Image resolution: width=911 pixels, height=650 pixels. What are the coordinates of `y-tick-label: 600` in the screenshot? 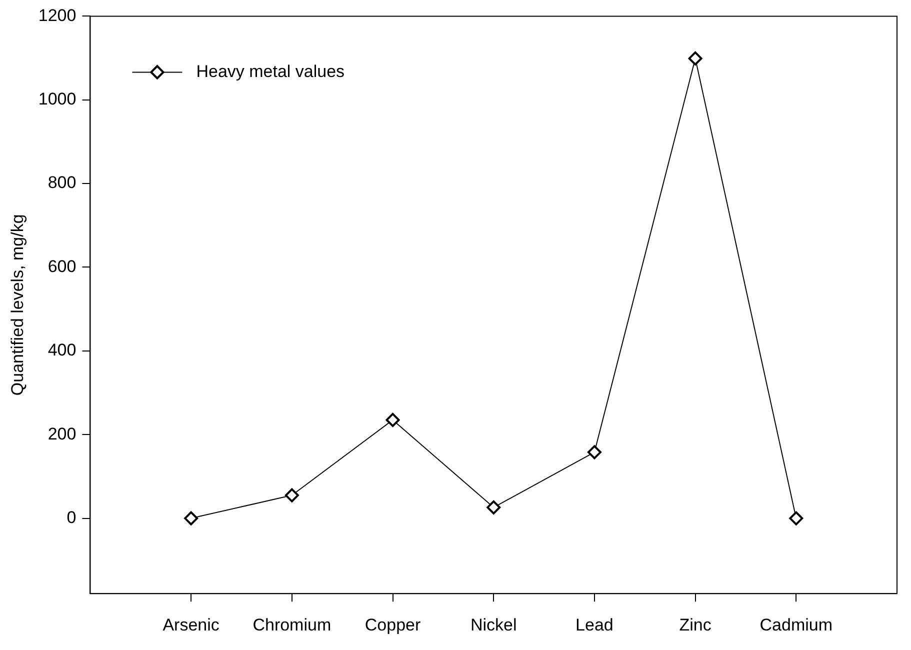 It's located at (62, 266).